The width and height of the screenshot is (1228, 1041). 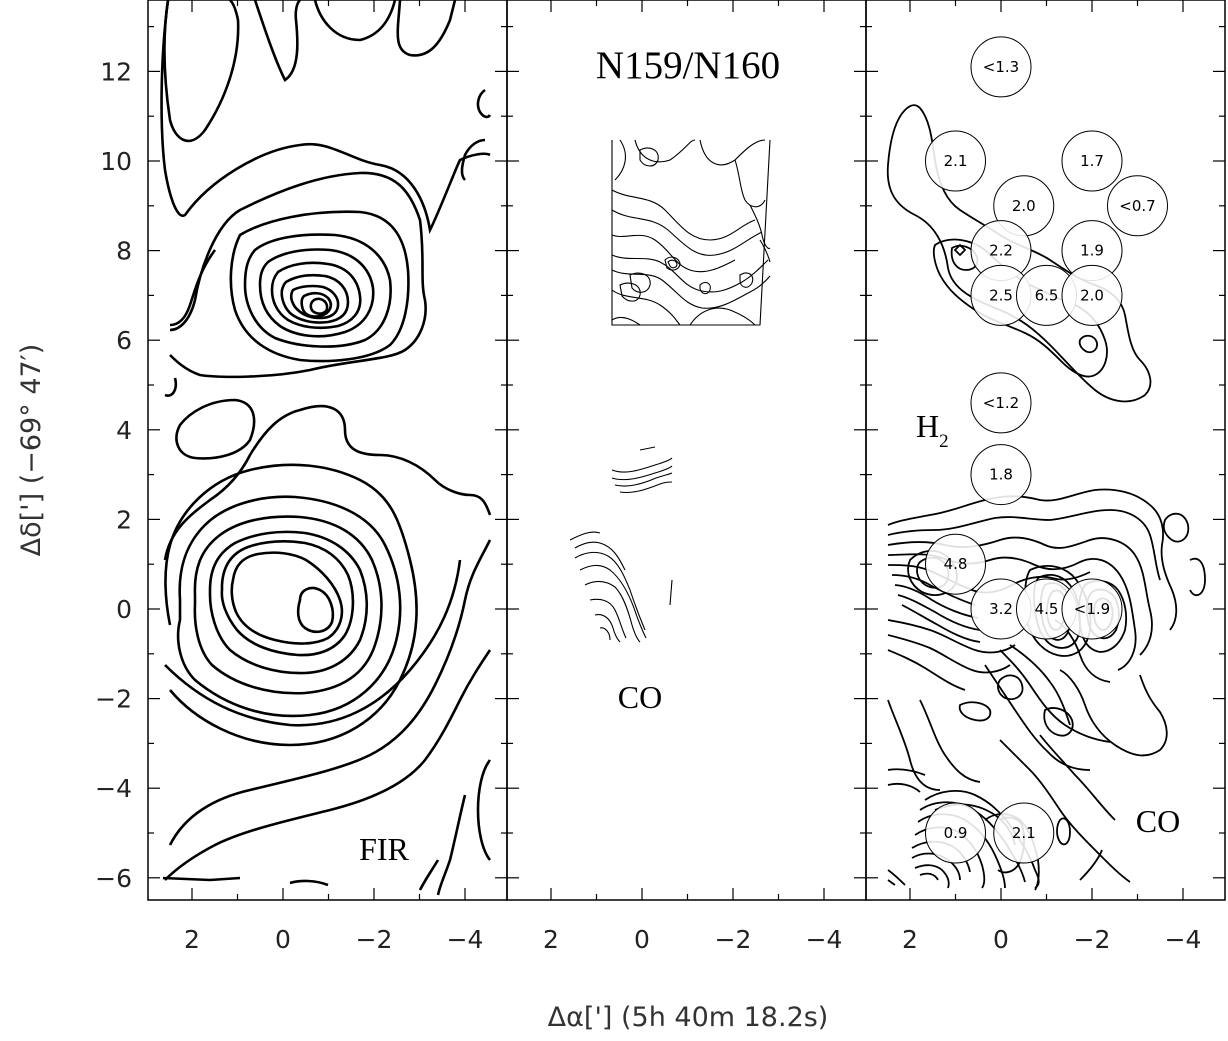 I want to click on value-bubble-label: <1.2, so click(x=1001, y=403).